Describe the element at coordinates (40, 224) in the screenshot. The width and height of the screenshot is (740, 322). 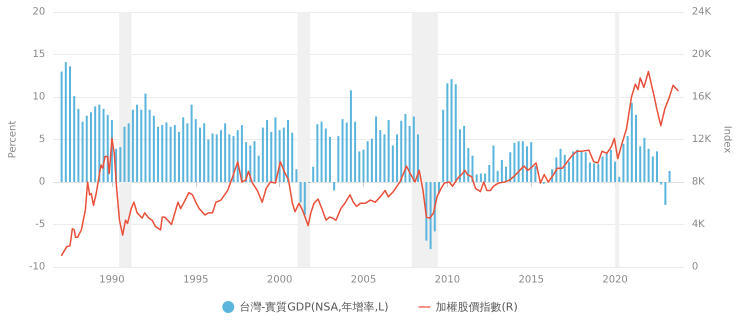
I see `y-tick-label: -5` at that location.